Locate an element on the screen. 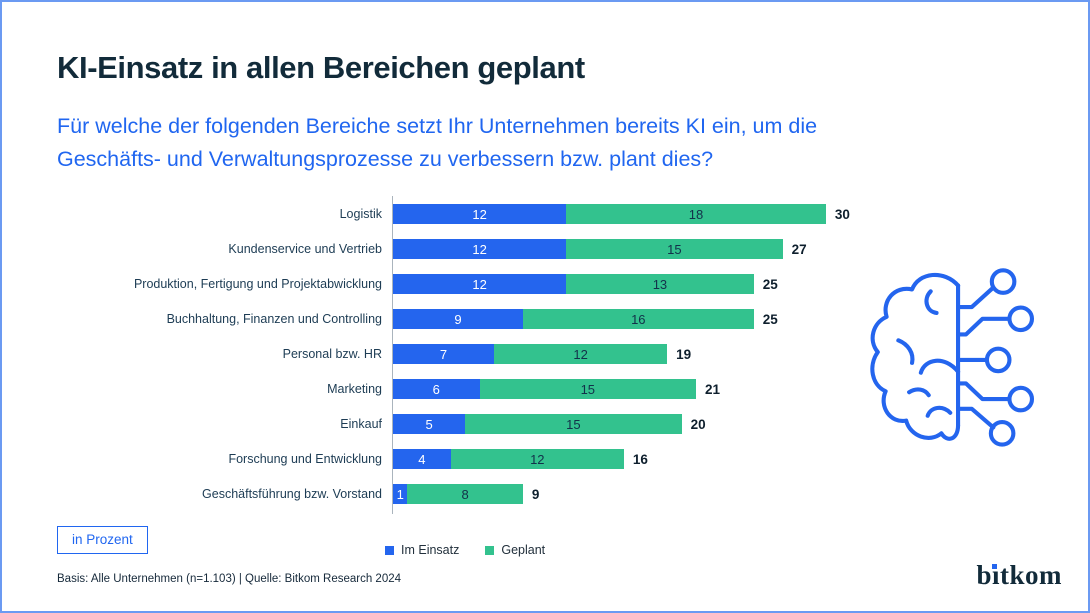 This screenshot has height=613, width=1090. bar-segment-im-einsatz: 1 is located at coordinates (400, 494).